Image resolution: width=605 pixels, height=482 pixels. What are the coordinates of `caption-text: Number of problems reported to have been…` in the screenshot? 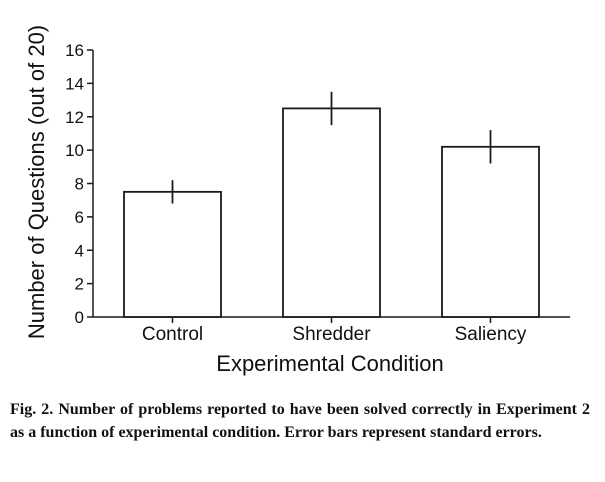 It's located at (300, 421).